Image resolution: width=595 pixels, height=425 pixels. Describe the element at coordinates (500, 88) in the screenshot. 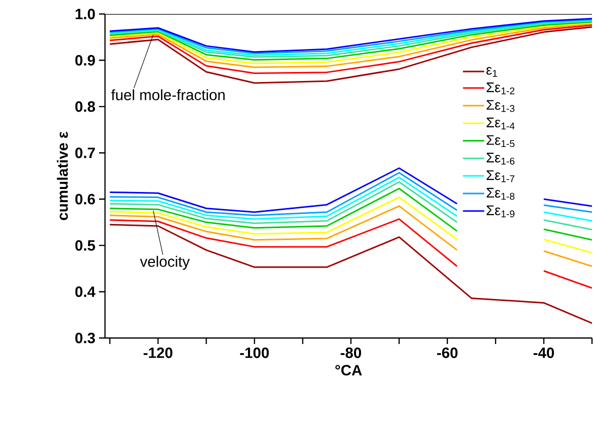

I see `legend-label: Σε$_{1-2}$` at that location.